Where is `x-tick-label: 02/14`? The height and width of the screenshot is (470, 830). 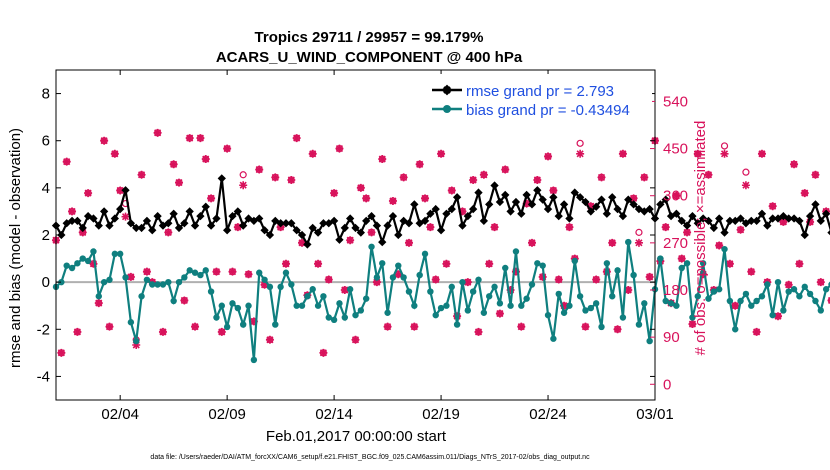
x-tick-label: 02/14 is located at coordinates (334, 414).